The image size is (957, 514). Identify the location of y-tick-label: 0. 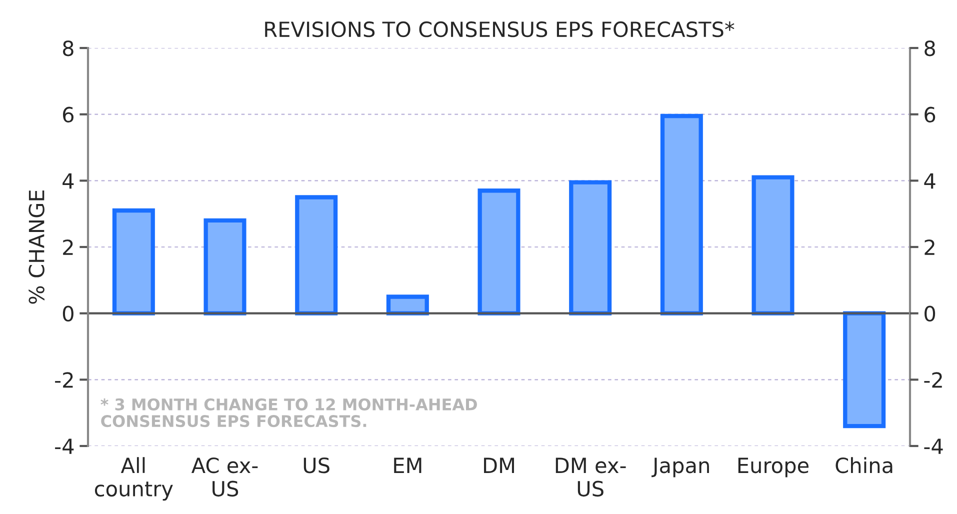
(68, 314).